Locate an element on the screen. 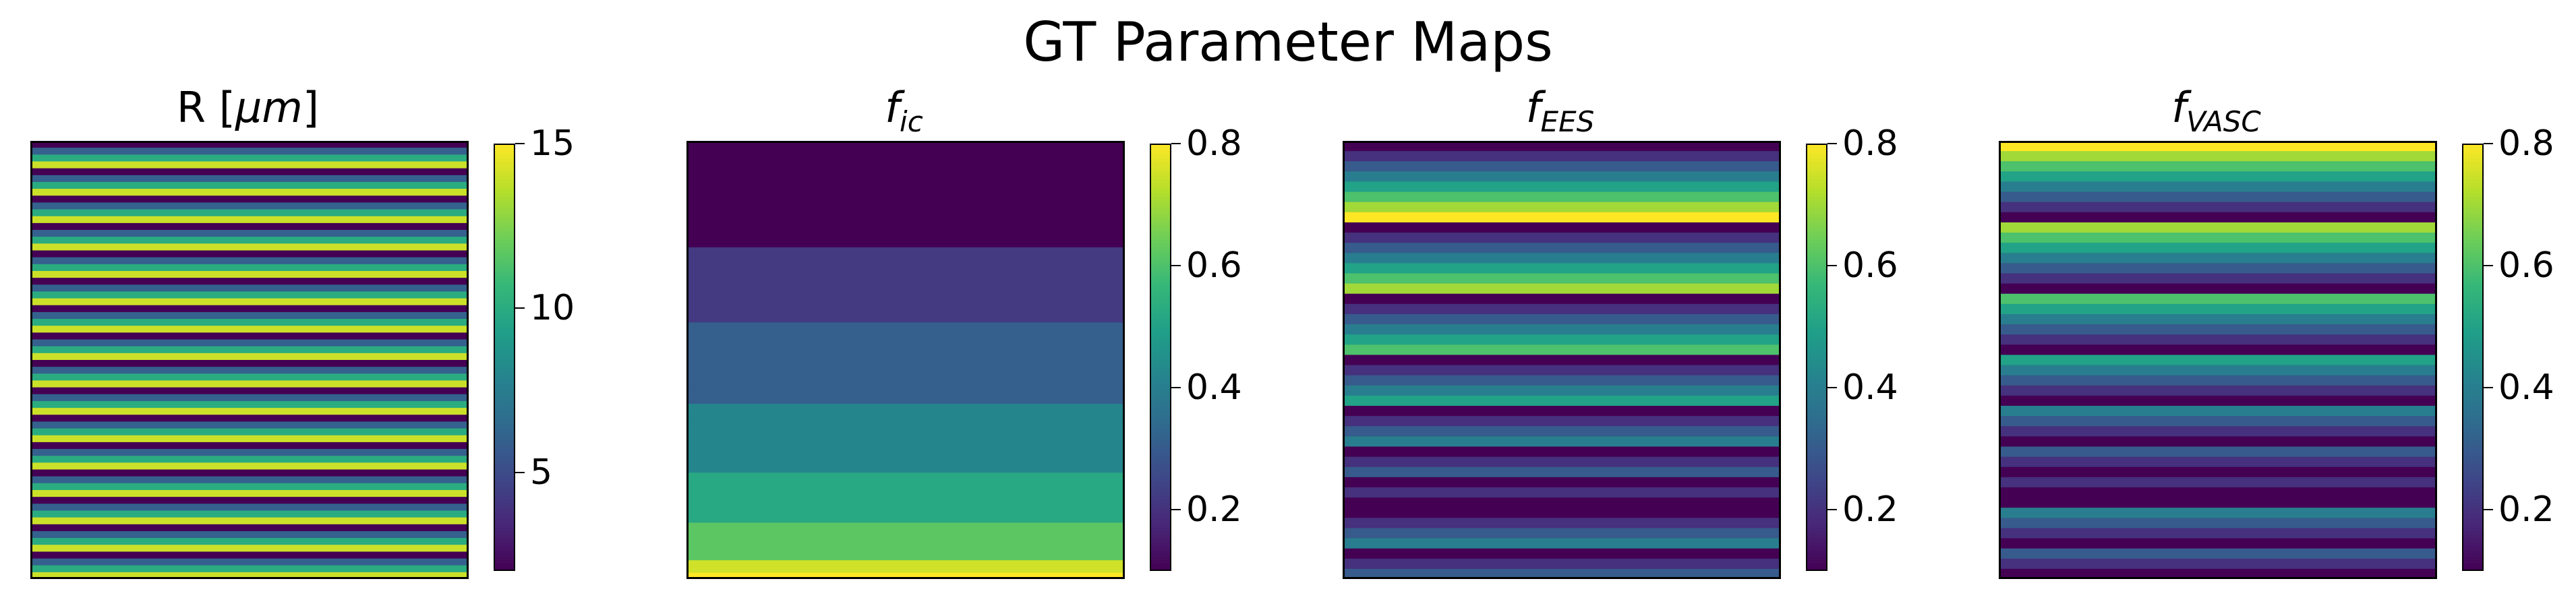 This screenshot has width=2576, height=606. colorbar-tick-label: 0.2 is located at coordinates (1870, 510).